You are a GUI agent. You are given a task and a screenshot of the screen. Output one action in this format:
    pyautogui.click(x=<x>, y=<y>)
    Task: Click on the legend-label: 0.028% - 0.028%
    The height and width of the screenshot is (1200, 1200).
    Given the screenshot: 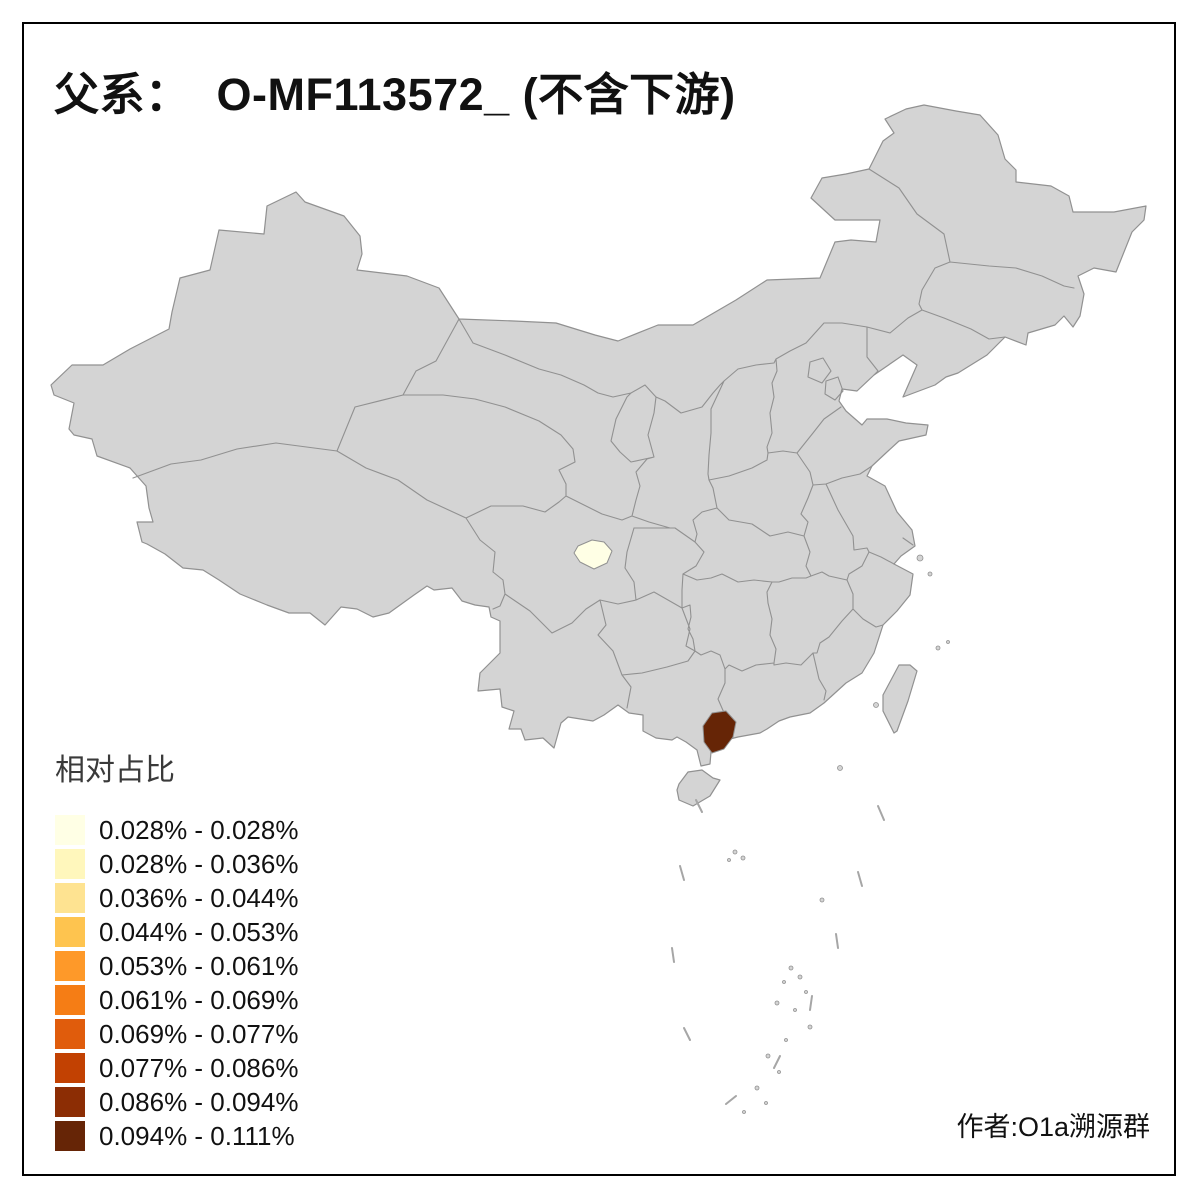 What is the action you would take?
    pyautogui.click(x=199, y=830)
    